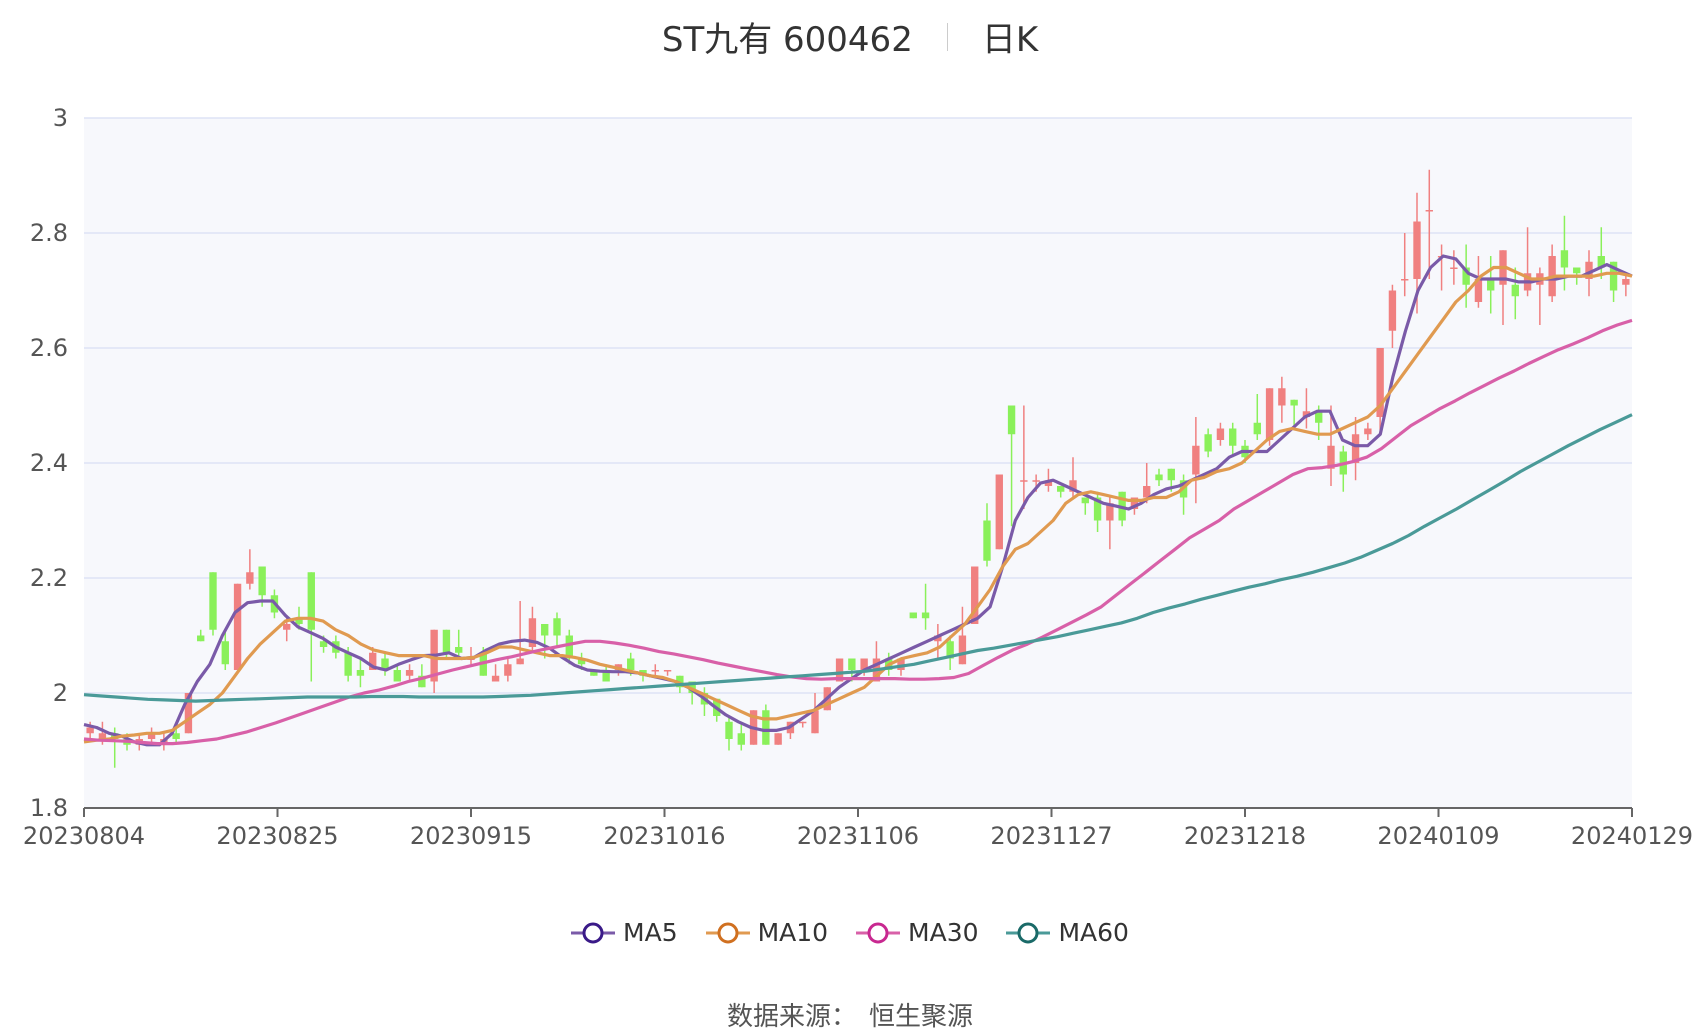 The image size is (1700, 1034). I want to click on legend-item-ma10: MA10, so click(766, 932).